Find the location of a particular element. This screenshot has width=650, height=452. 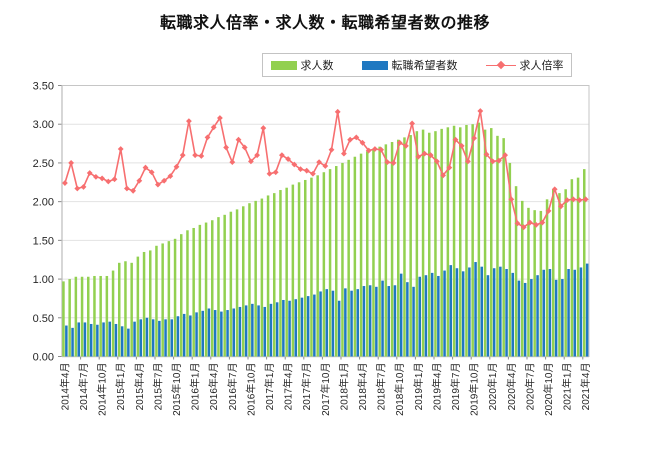

bairitsu-line-swatch-icon is located at coordinates (500, 65).